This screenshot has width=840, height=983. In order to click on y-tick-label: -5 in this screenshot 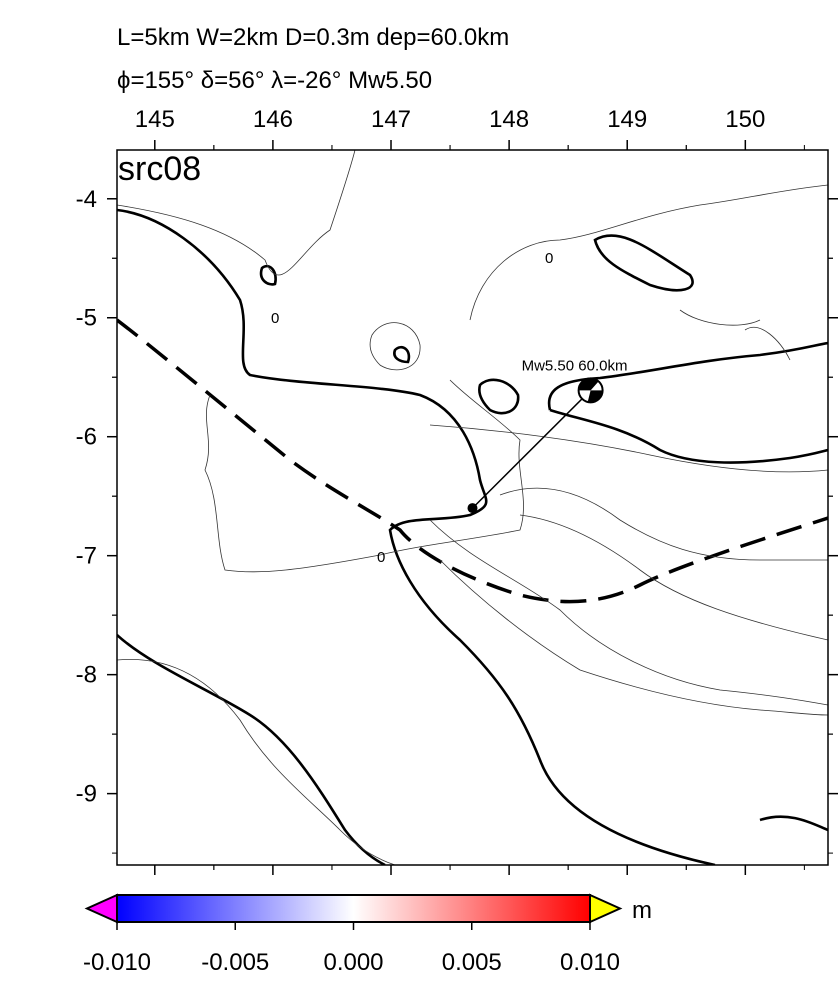, I will do `click(86, 318)`.